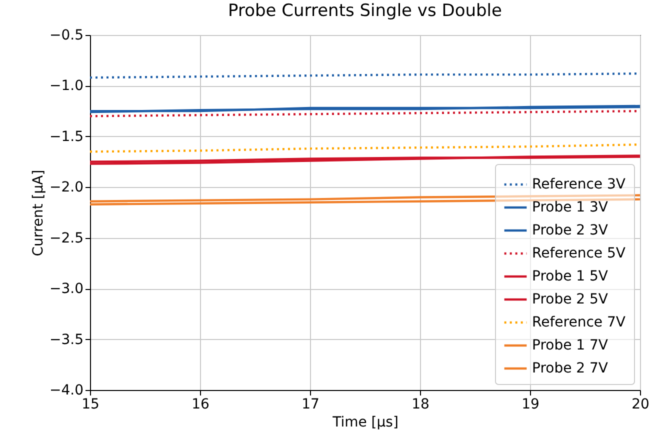 The image size is (660, 442). I want to click on y-tick-label: −2.0, so click(67, 188).